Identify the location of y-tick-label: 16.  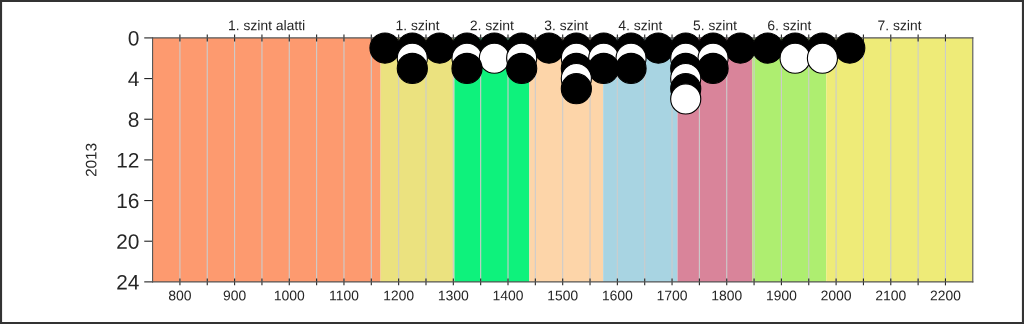
(128, 201).